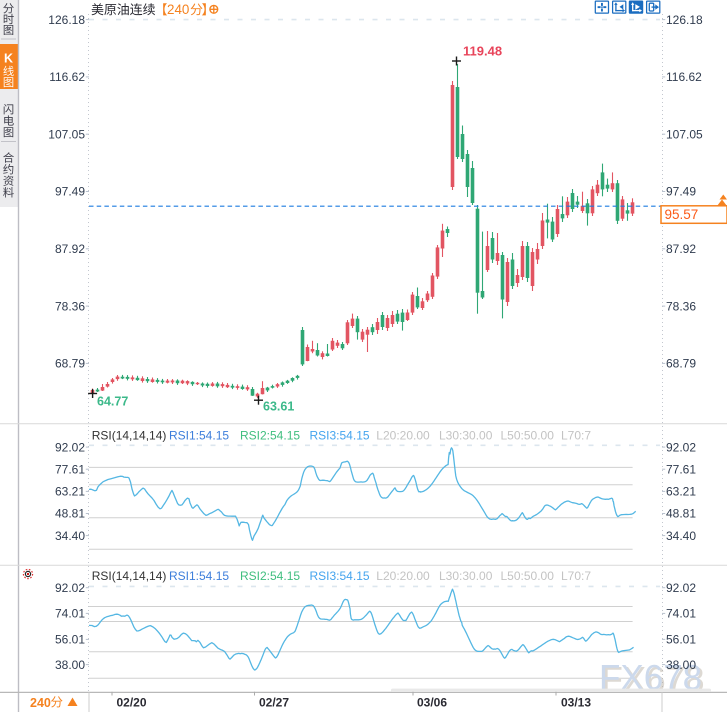 The image size is (727, 712). Describe the element at coordinates (682, 214) in the screenshot. I see `svg-text: 95.57` at that location.